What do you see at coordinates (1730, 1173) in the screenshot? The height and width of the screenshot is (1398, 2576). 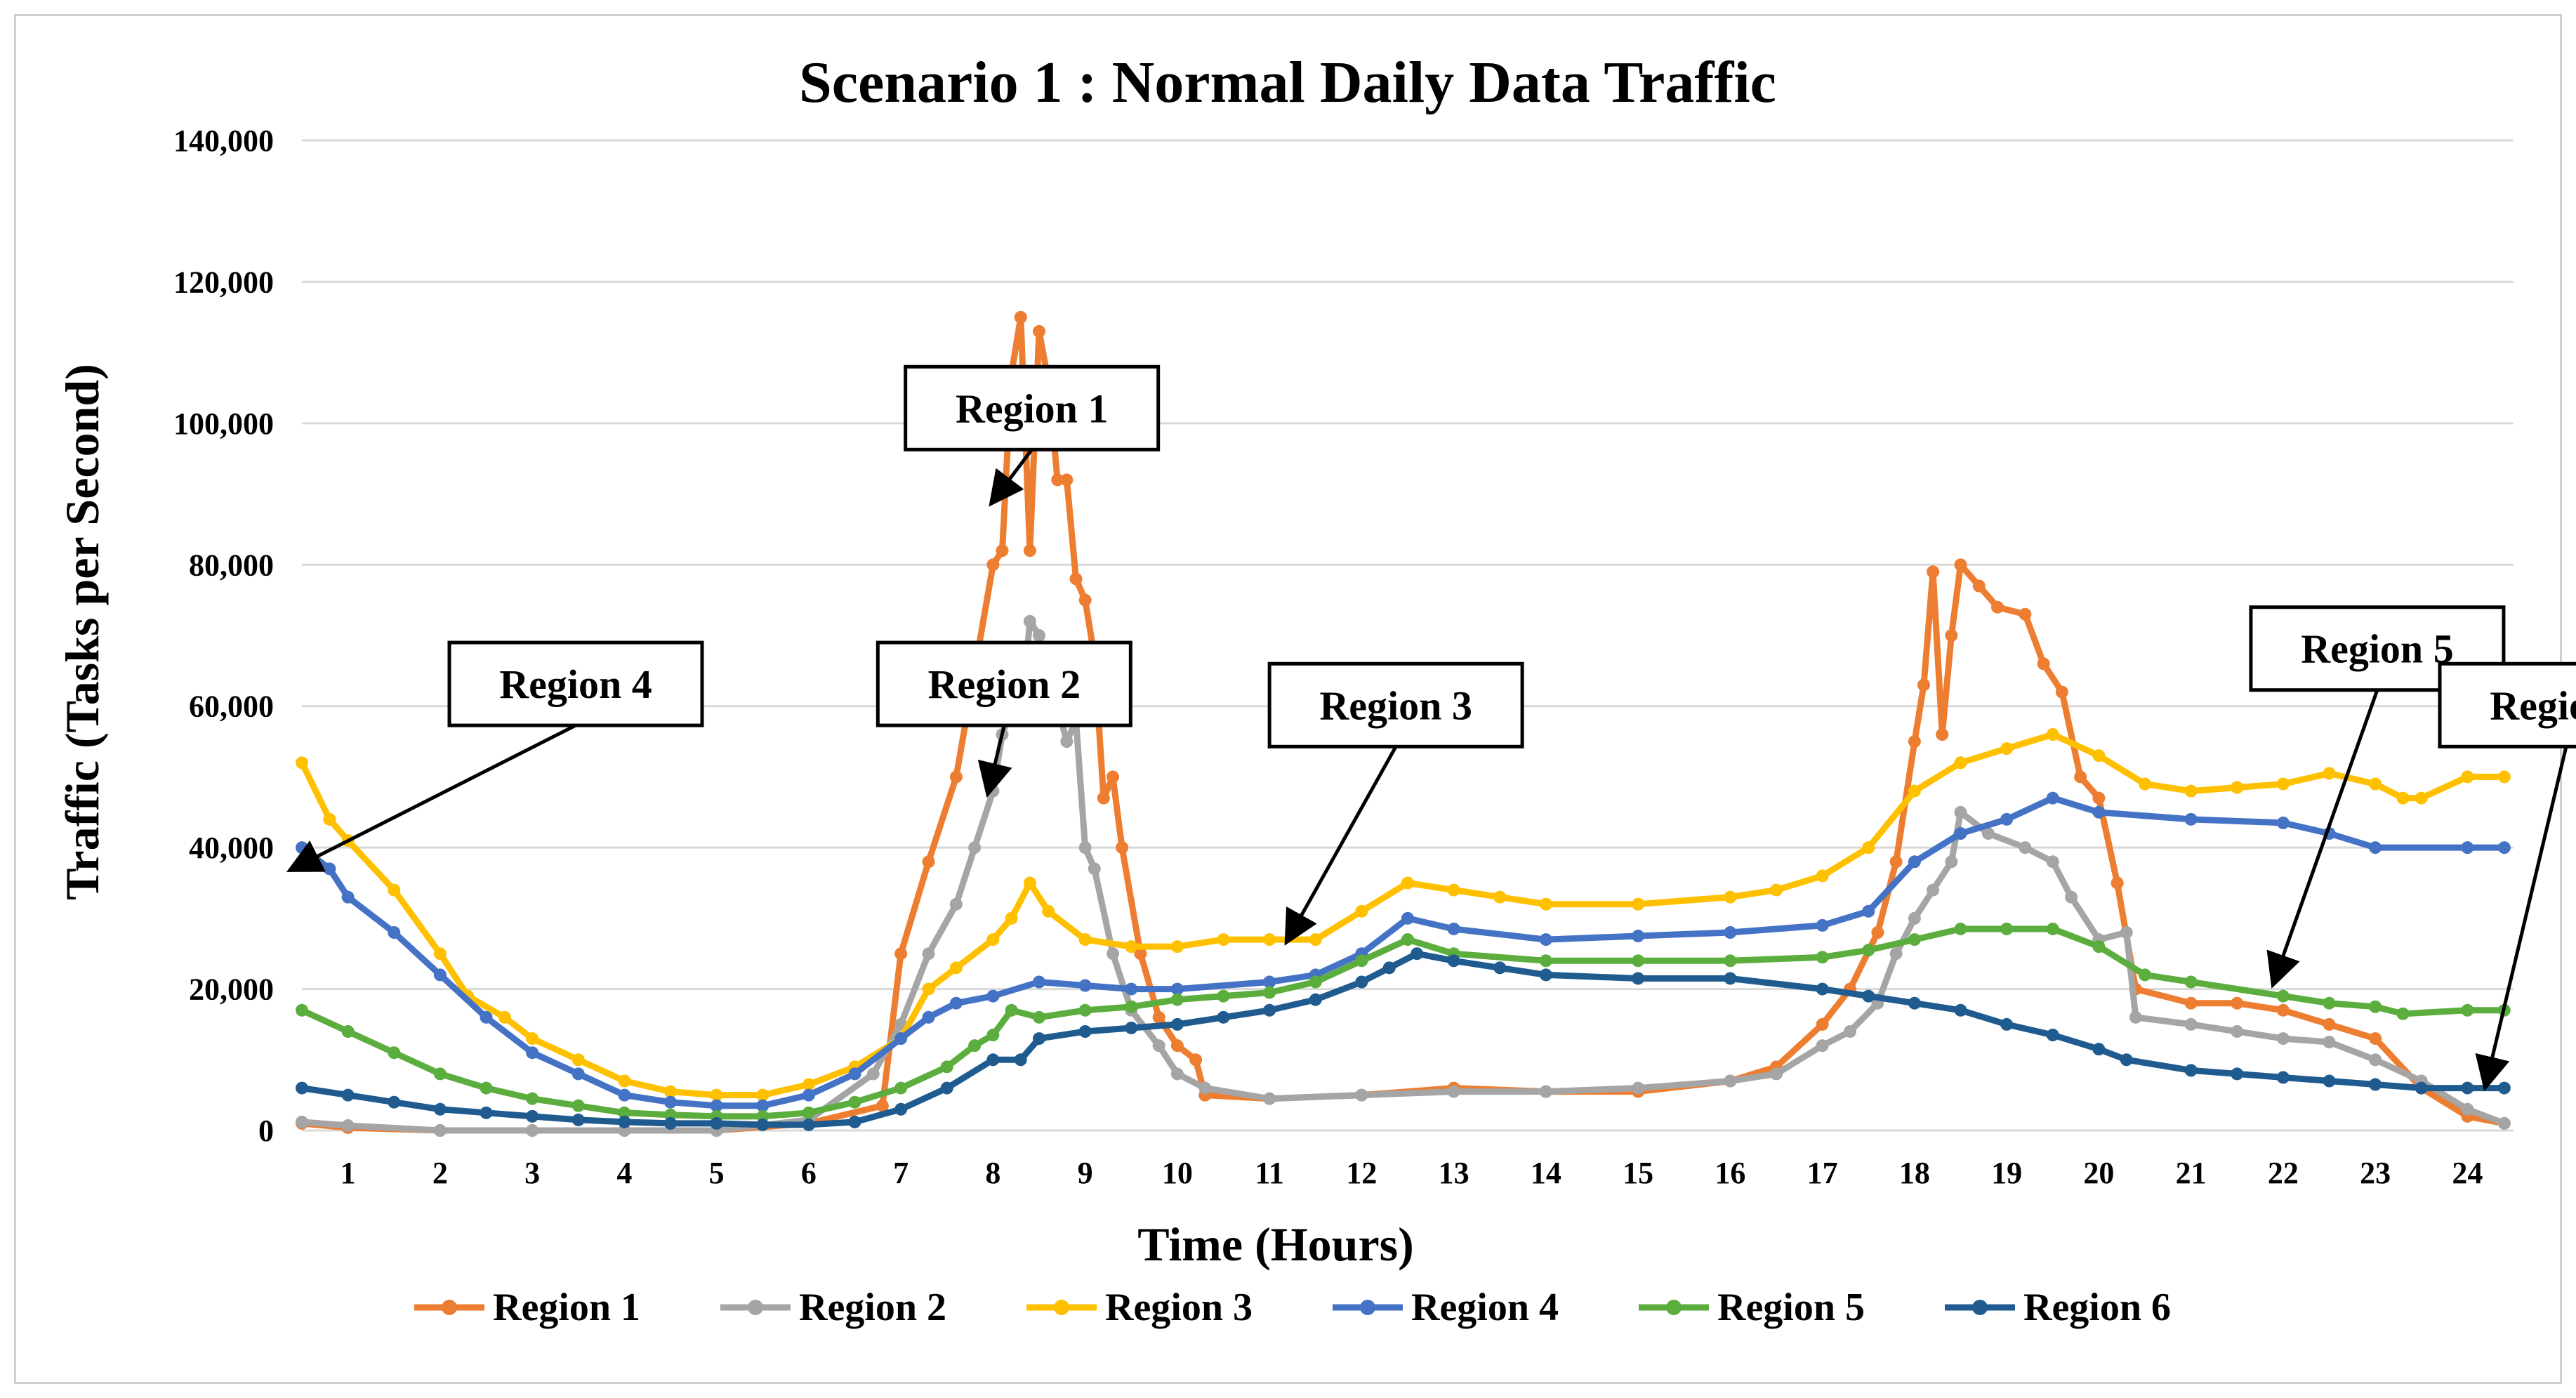 I see `x-tick-label: 16` at bounding box center [1730, 1173].